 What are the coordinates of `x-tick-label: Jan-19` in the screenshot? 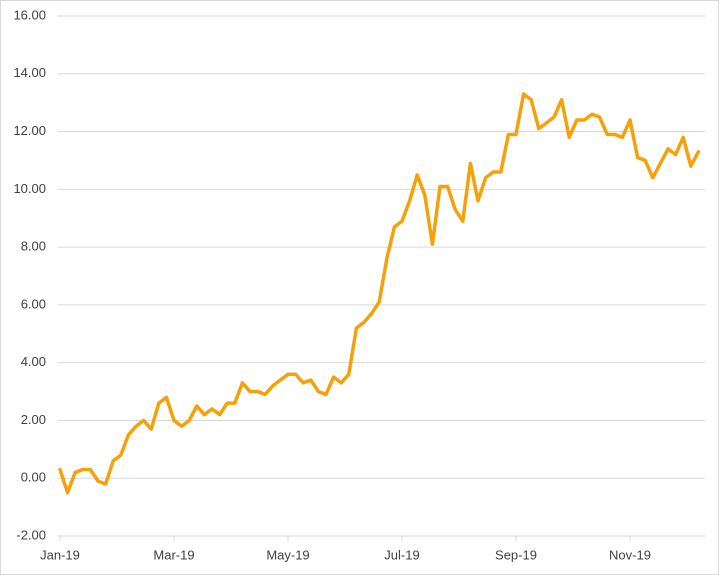 It's located at (60, 554).